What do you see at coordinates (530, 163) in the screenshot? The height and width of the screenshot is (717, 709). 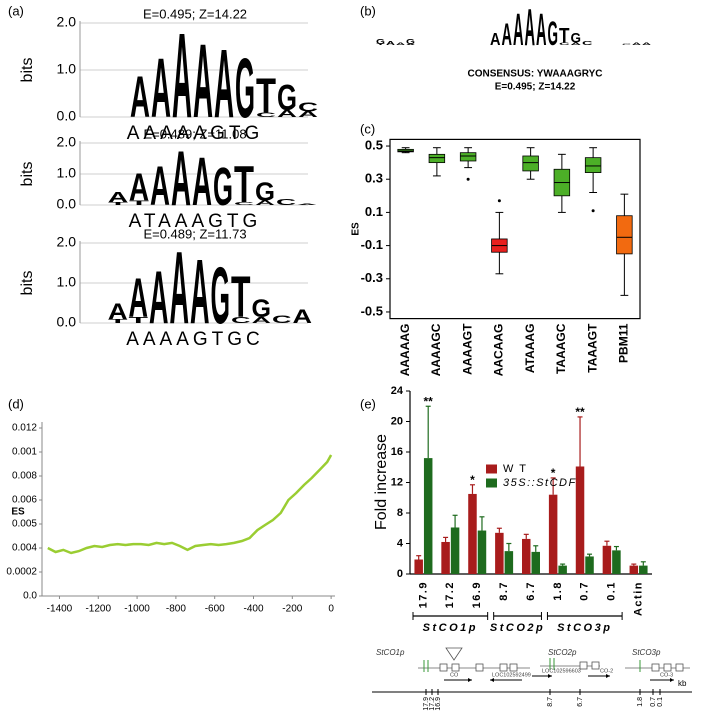 I see `box` at bounding box center [530, 163].